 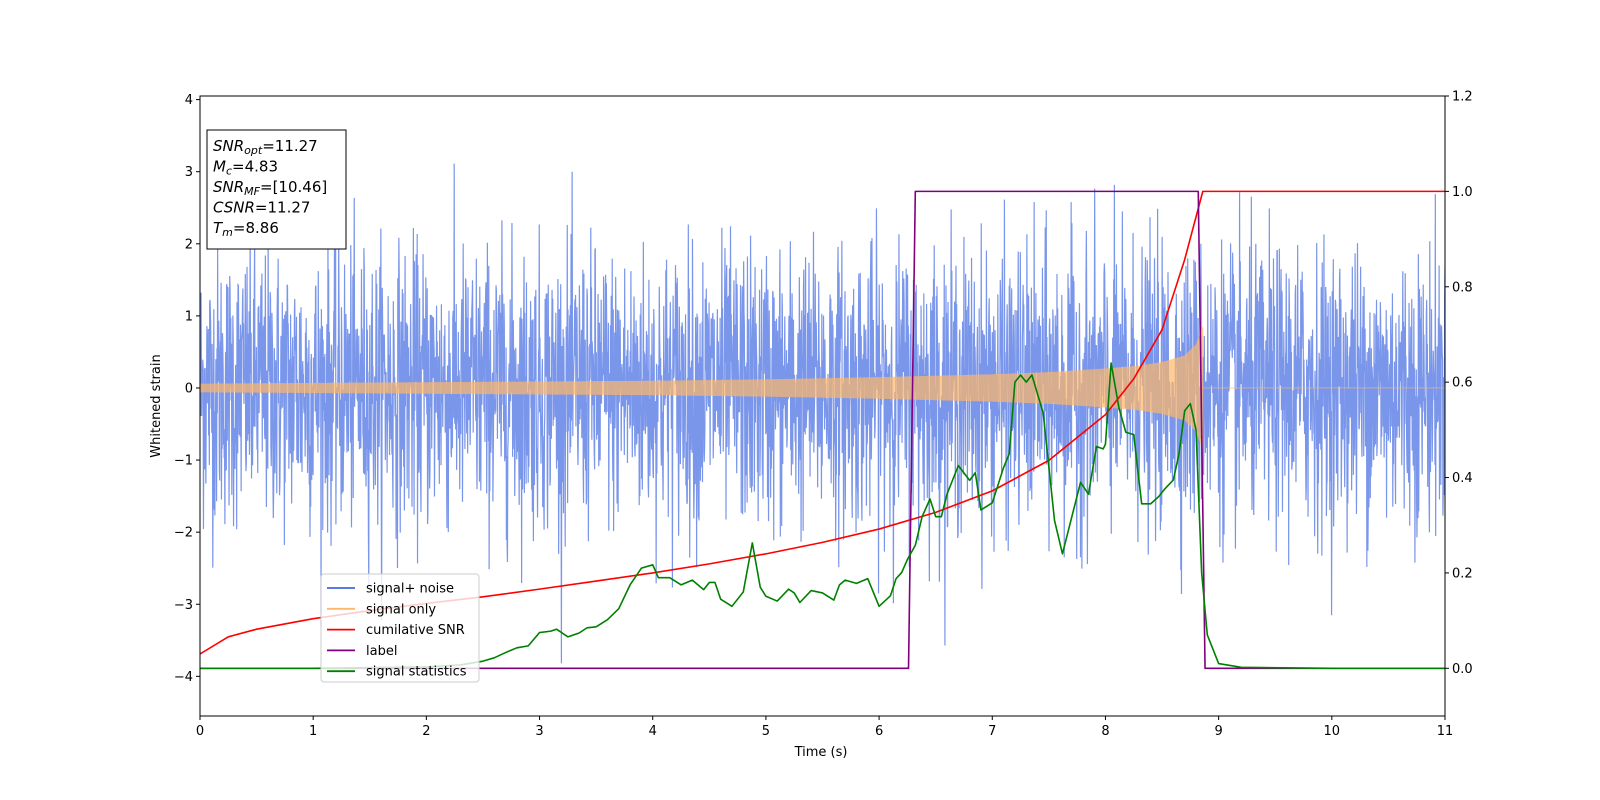 What do you see at coordinates (246, 229) in the screenshot?
I see `annotation-line: Tm=8.86` at bounding box center [246, 229].